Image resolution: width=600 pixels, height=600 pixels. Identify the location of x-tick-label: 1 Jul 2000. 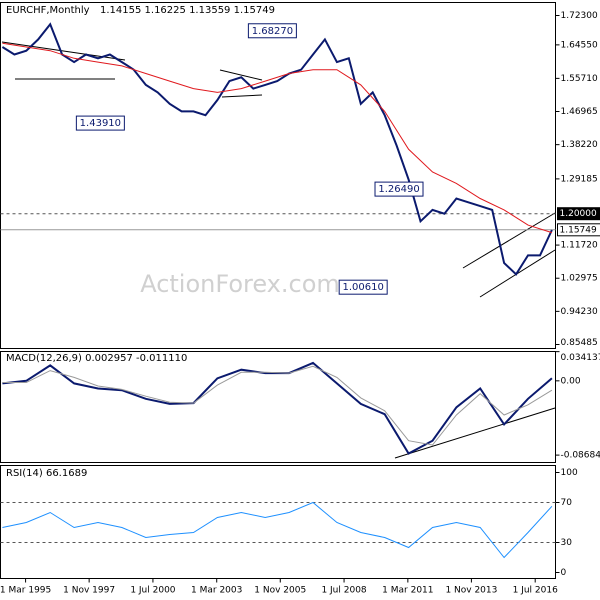
(152, 591).